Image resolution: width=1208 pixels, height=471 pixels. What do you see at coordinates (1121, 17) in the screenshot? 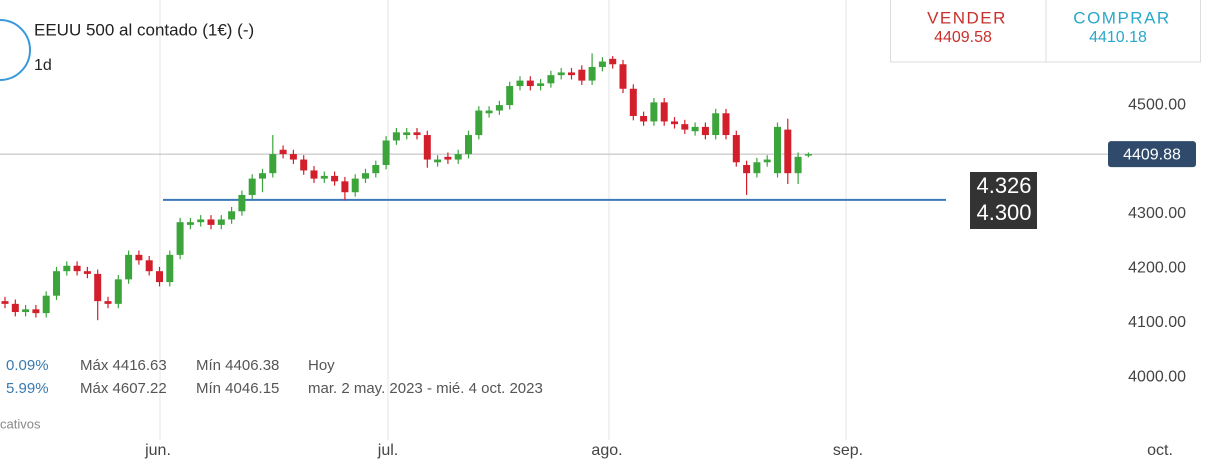
I see `buy-label: COMPRAR` at bounding box center [1121, 17].